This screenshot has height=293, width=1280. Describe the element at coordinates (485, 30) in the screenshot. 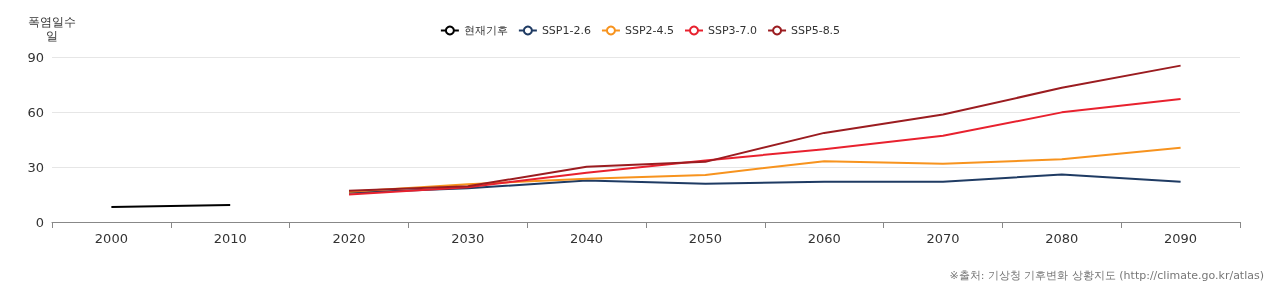

I see `legend-label: 현재기후` at that location.